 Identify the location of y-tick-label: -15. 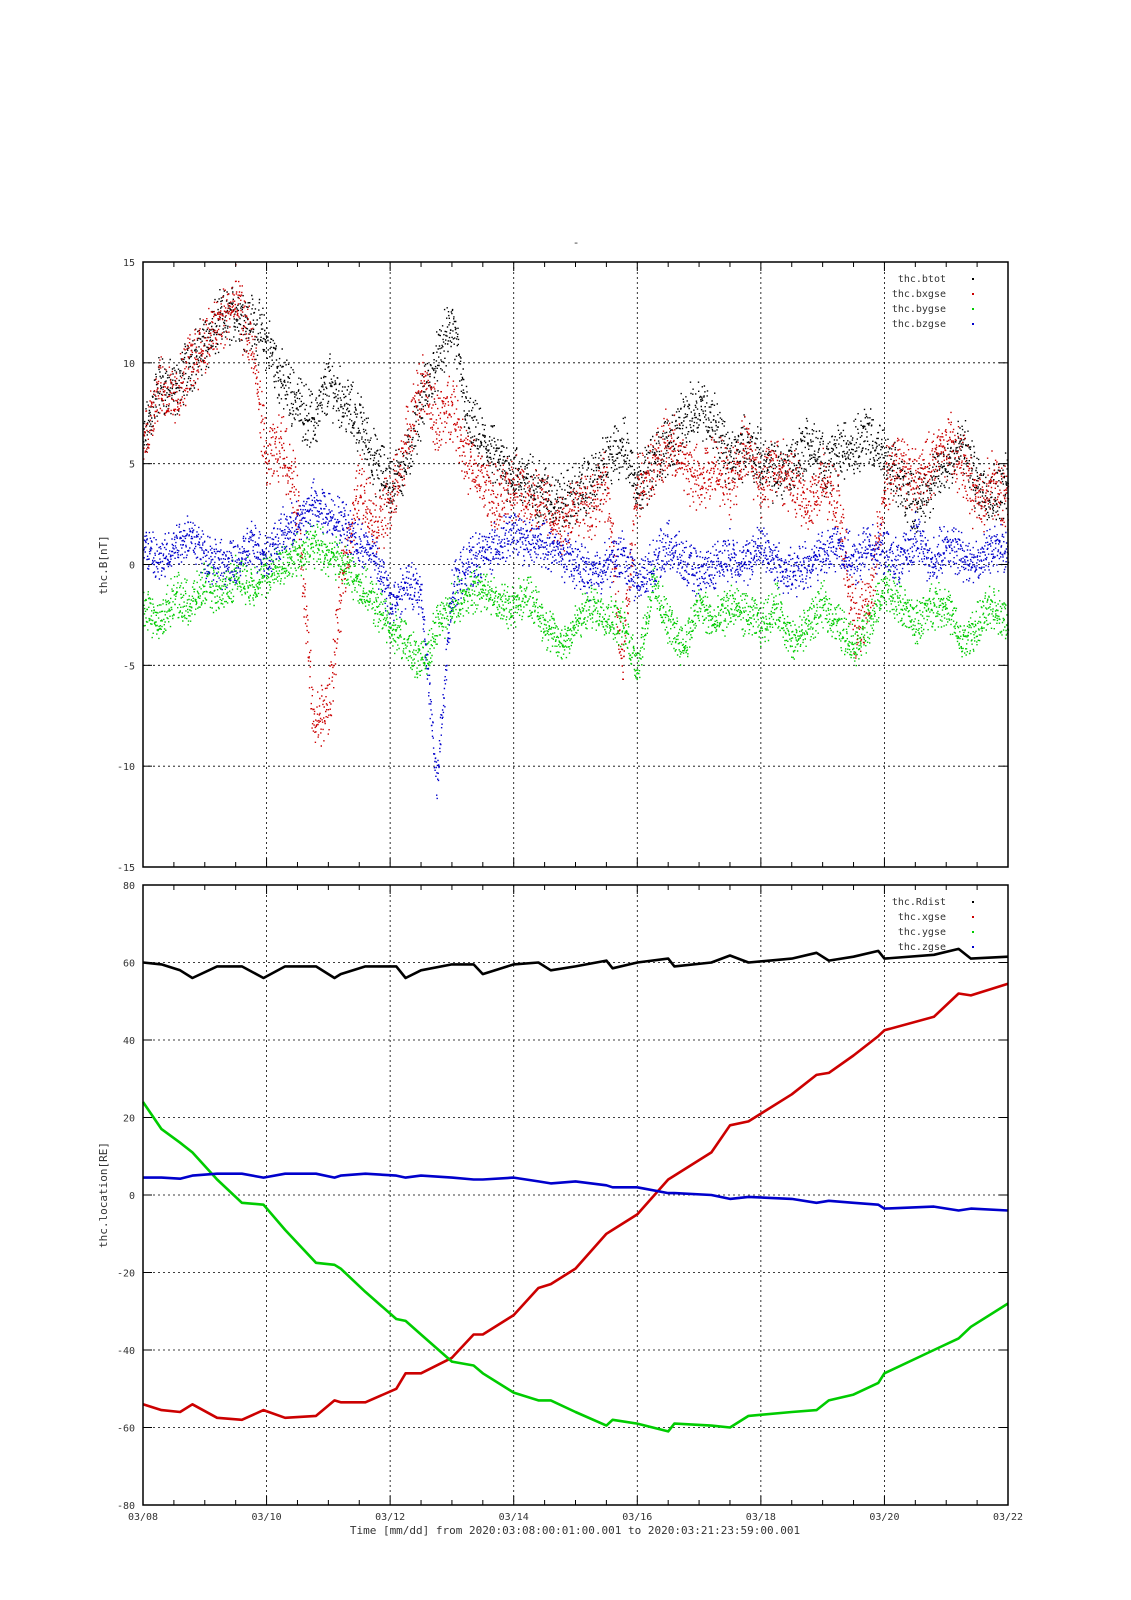
(126, 868).